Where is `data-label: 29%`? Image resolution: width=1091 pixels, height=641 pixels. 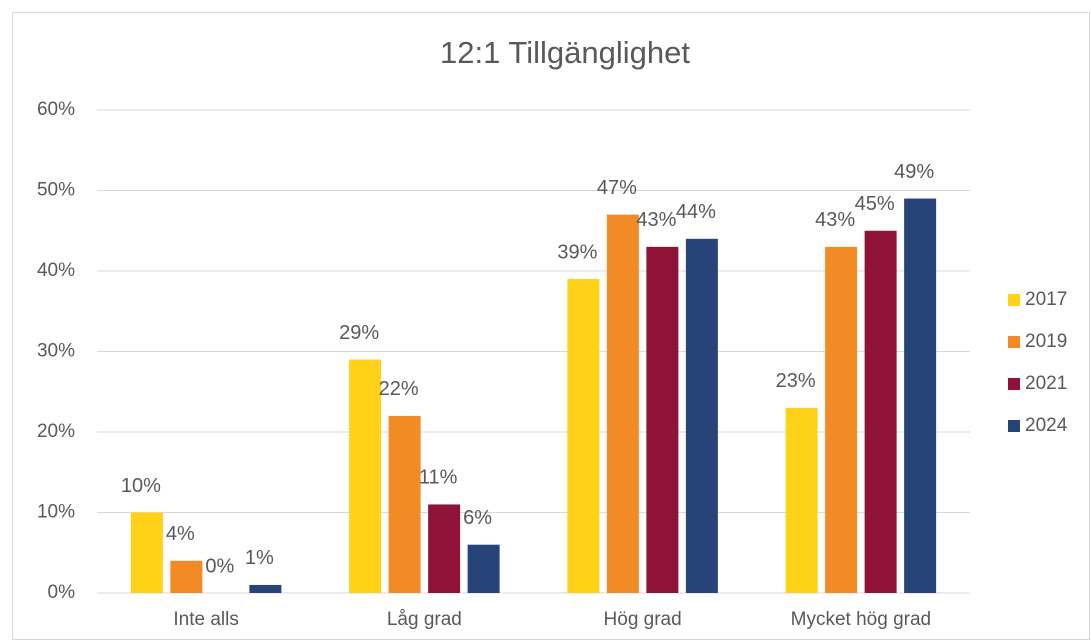 data-label: 29% is located at coordinates (359, 333).